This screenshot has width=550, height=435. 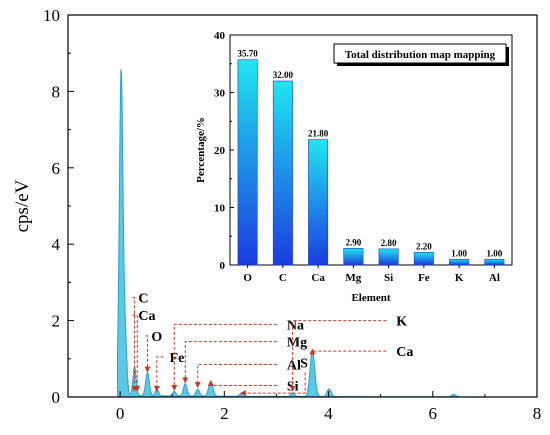 What do you see at coordinates (297, 343) in the screenshot?
I see `annotation-label: Mg` at bounding box center [297, 343].